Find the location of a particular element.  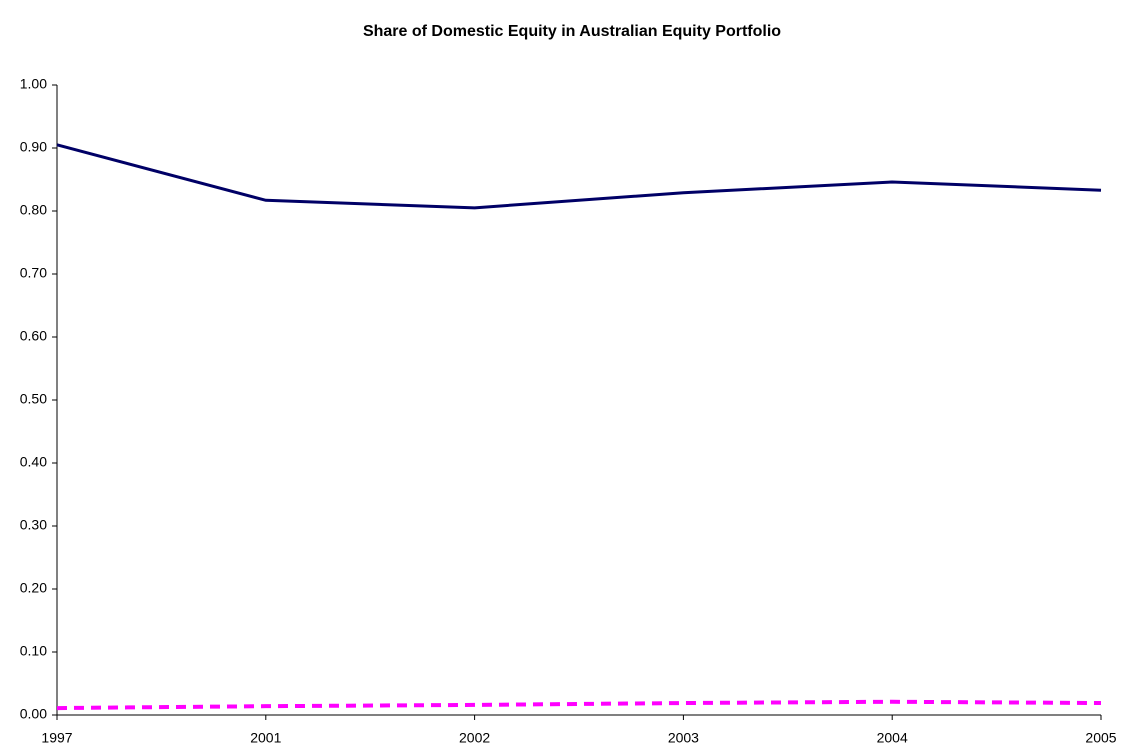

y-tick-label: 0.00 is located at coordinates (33, 714).